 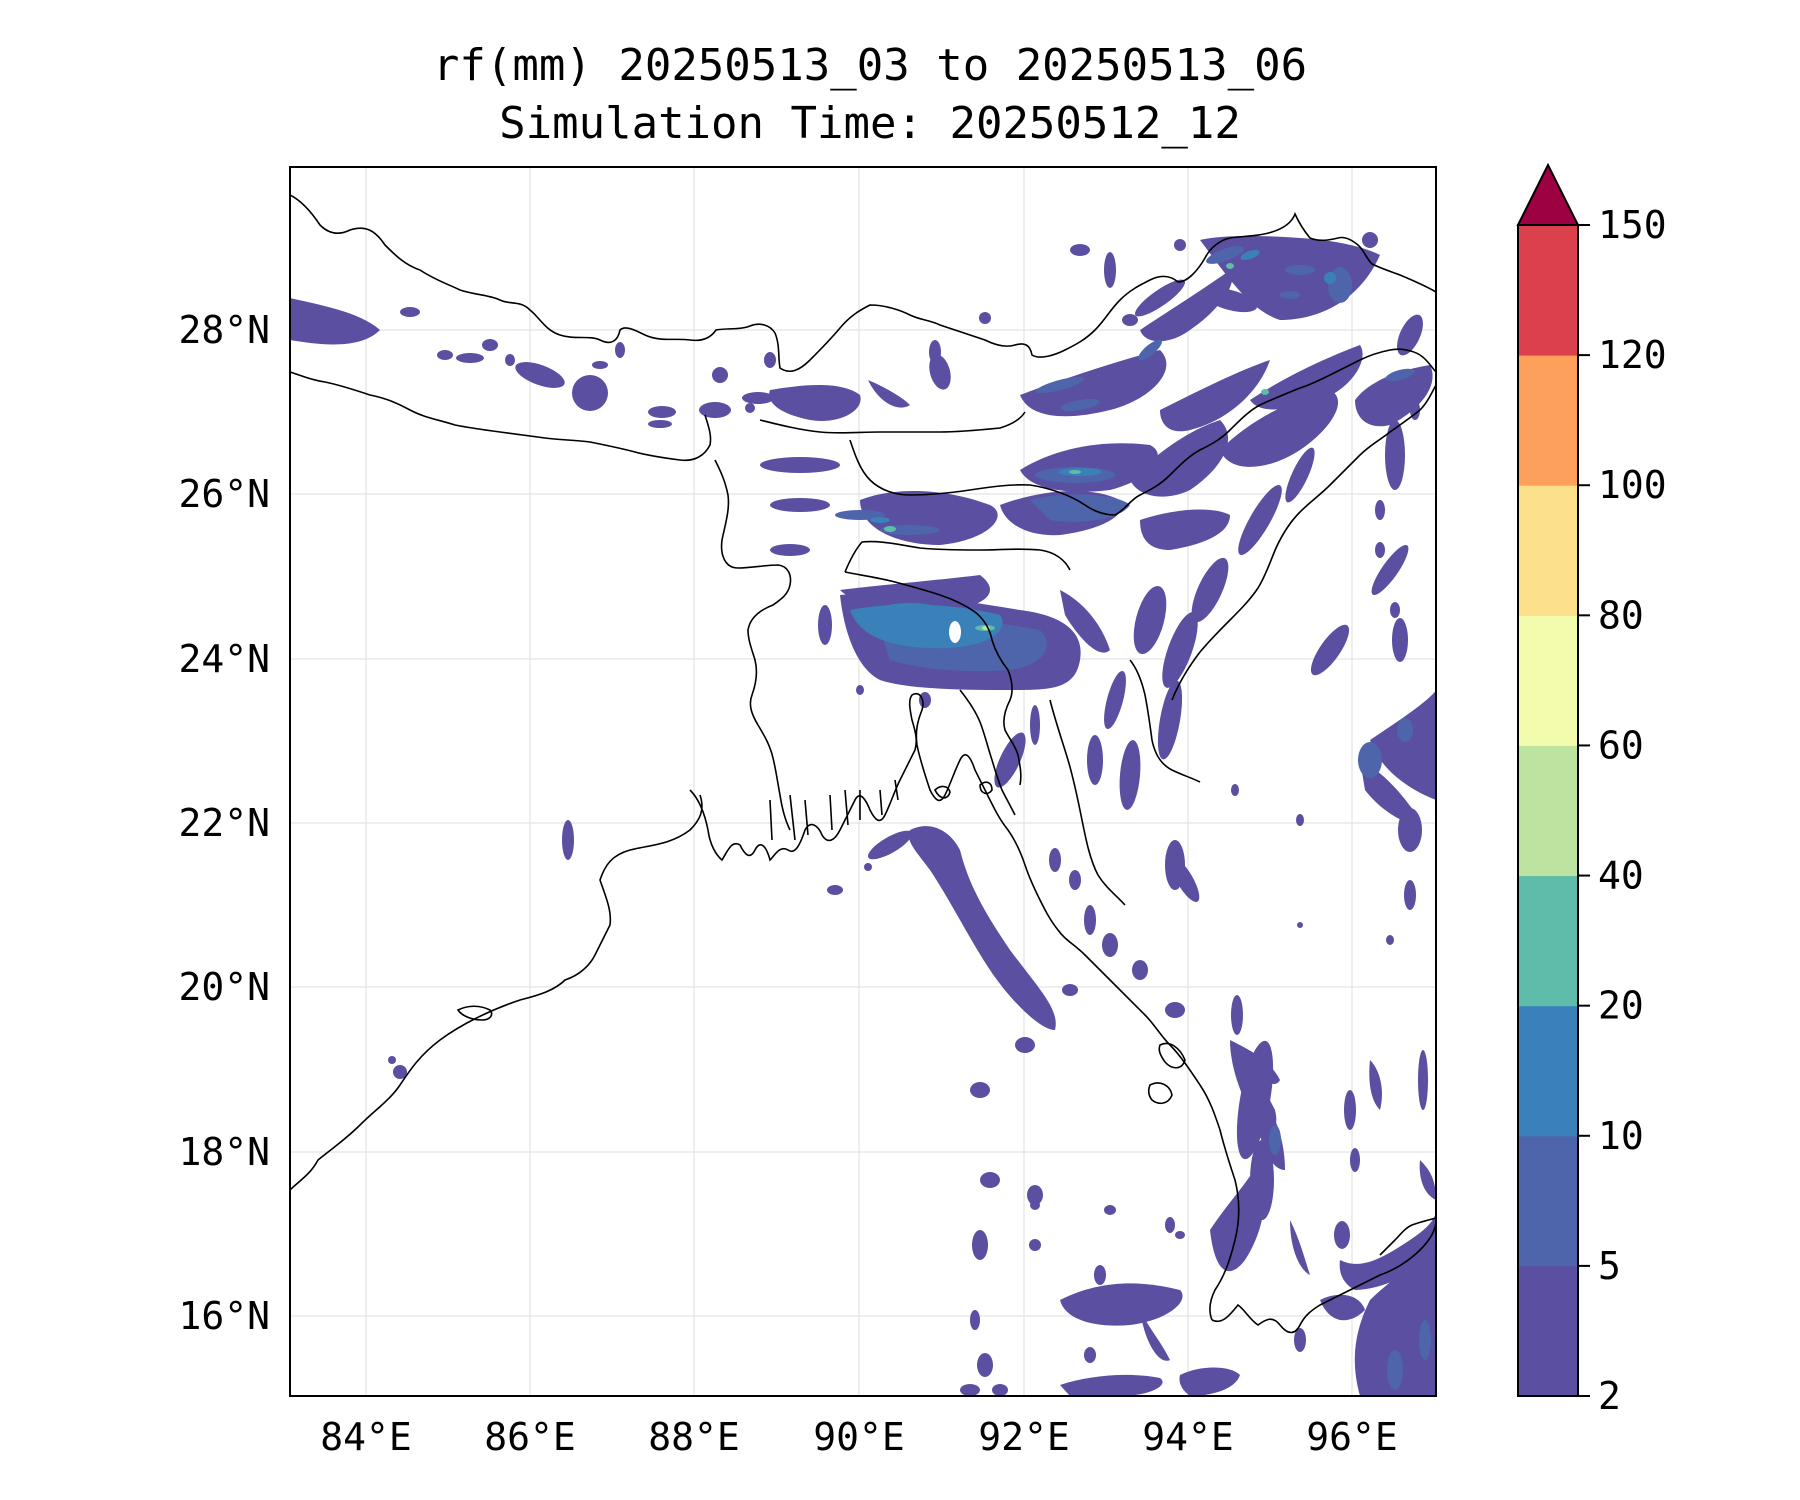 I want to click on andaman-island, so click(x=1160, y=1093).